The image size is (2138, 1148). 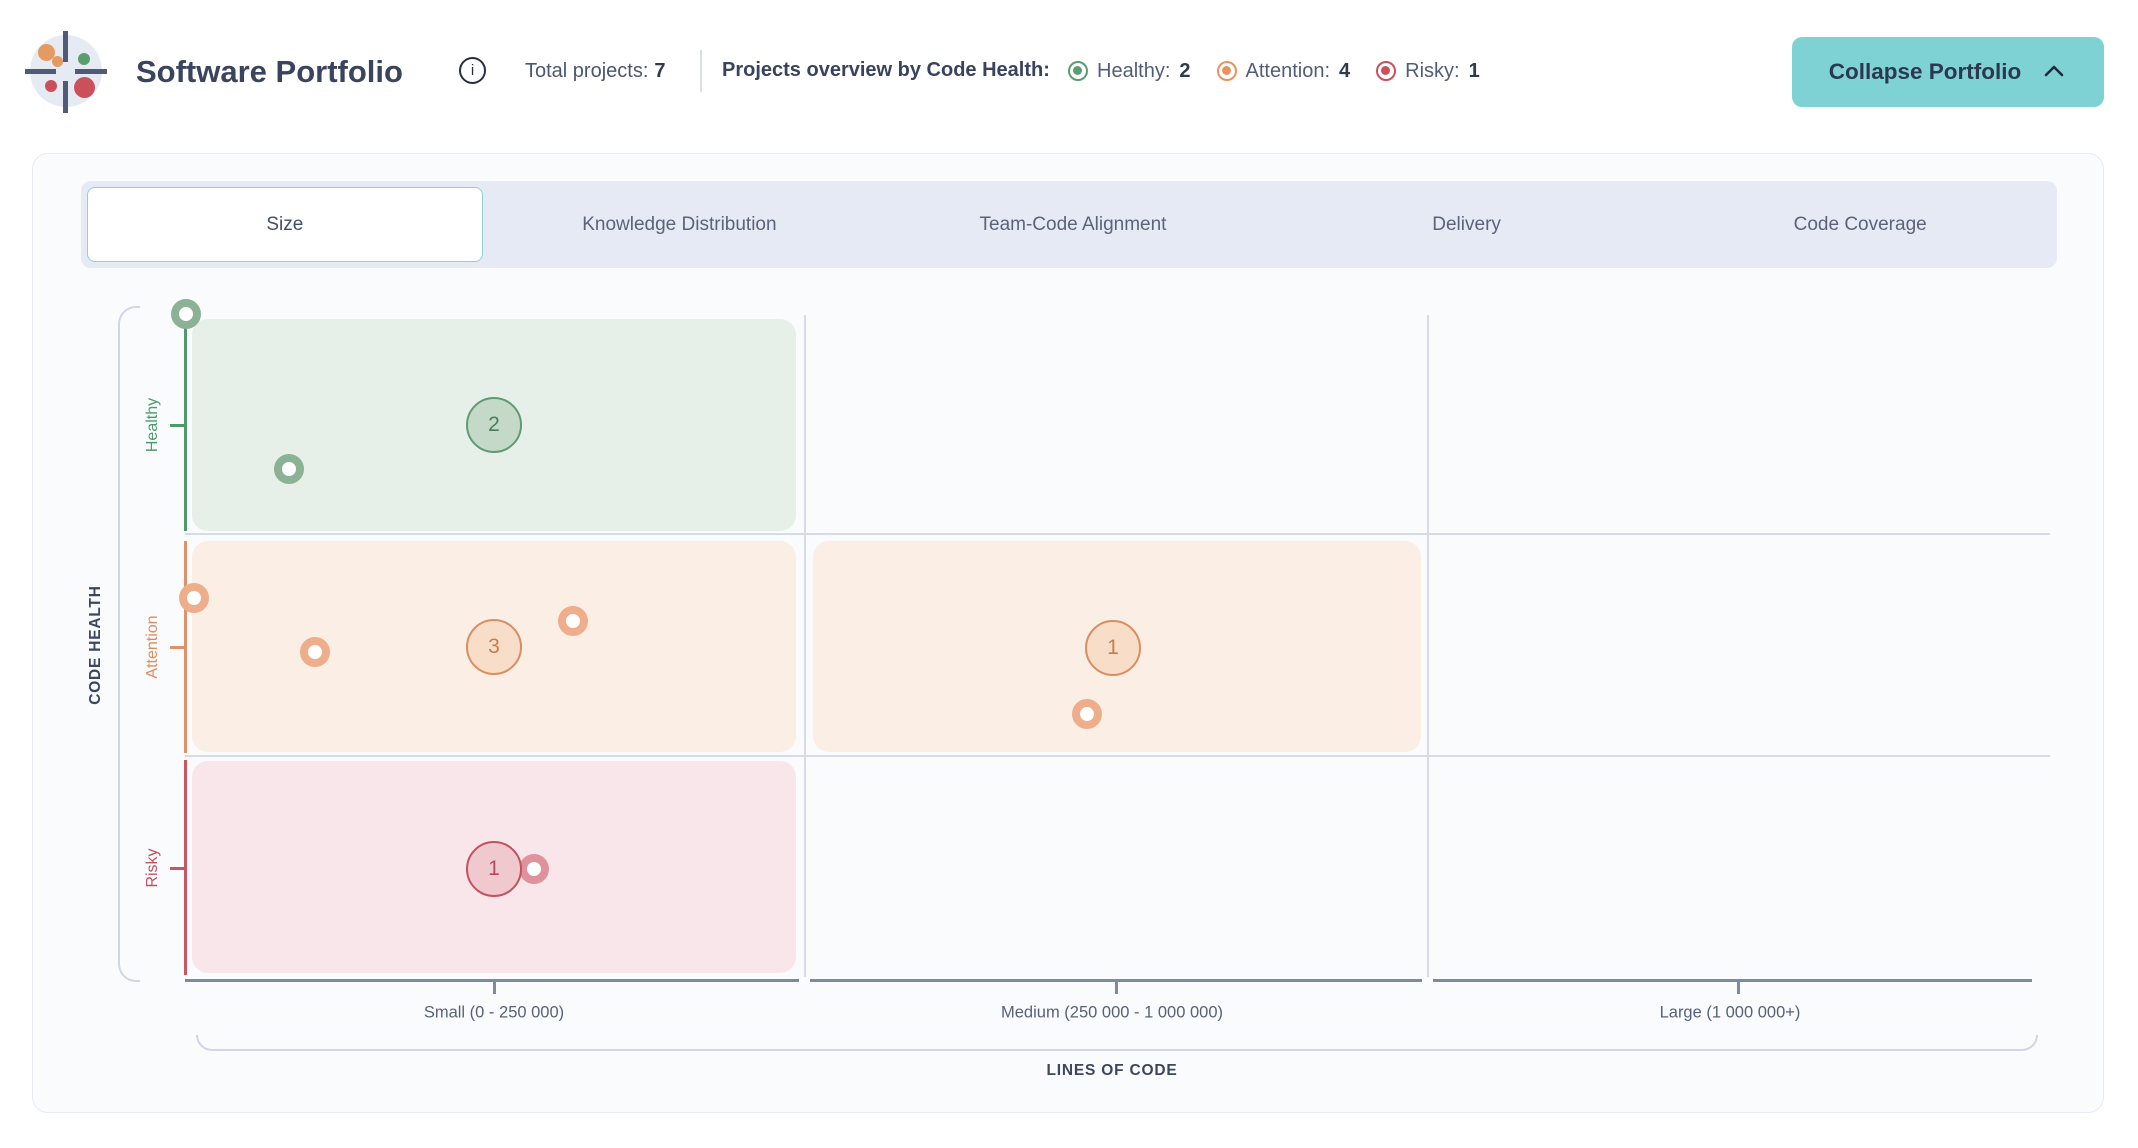 What do you see at coordinates (1345, 70) in the screenshot?
I see `legend-attention-value: 4` at bounding box center [1345, 70].